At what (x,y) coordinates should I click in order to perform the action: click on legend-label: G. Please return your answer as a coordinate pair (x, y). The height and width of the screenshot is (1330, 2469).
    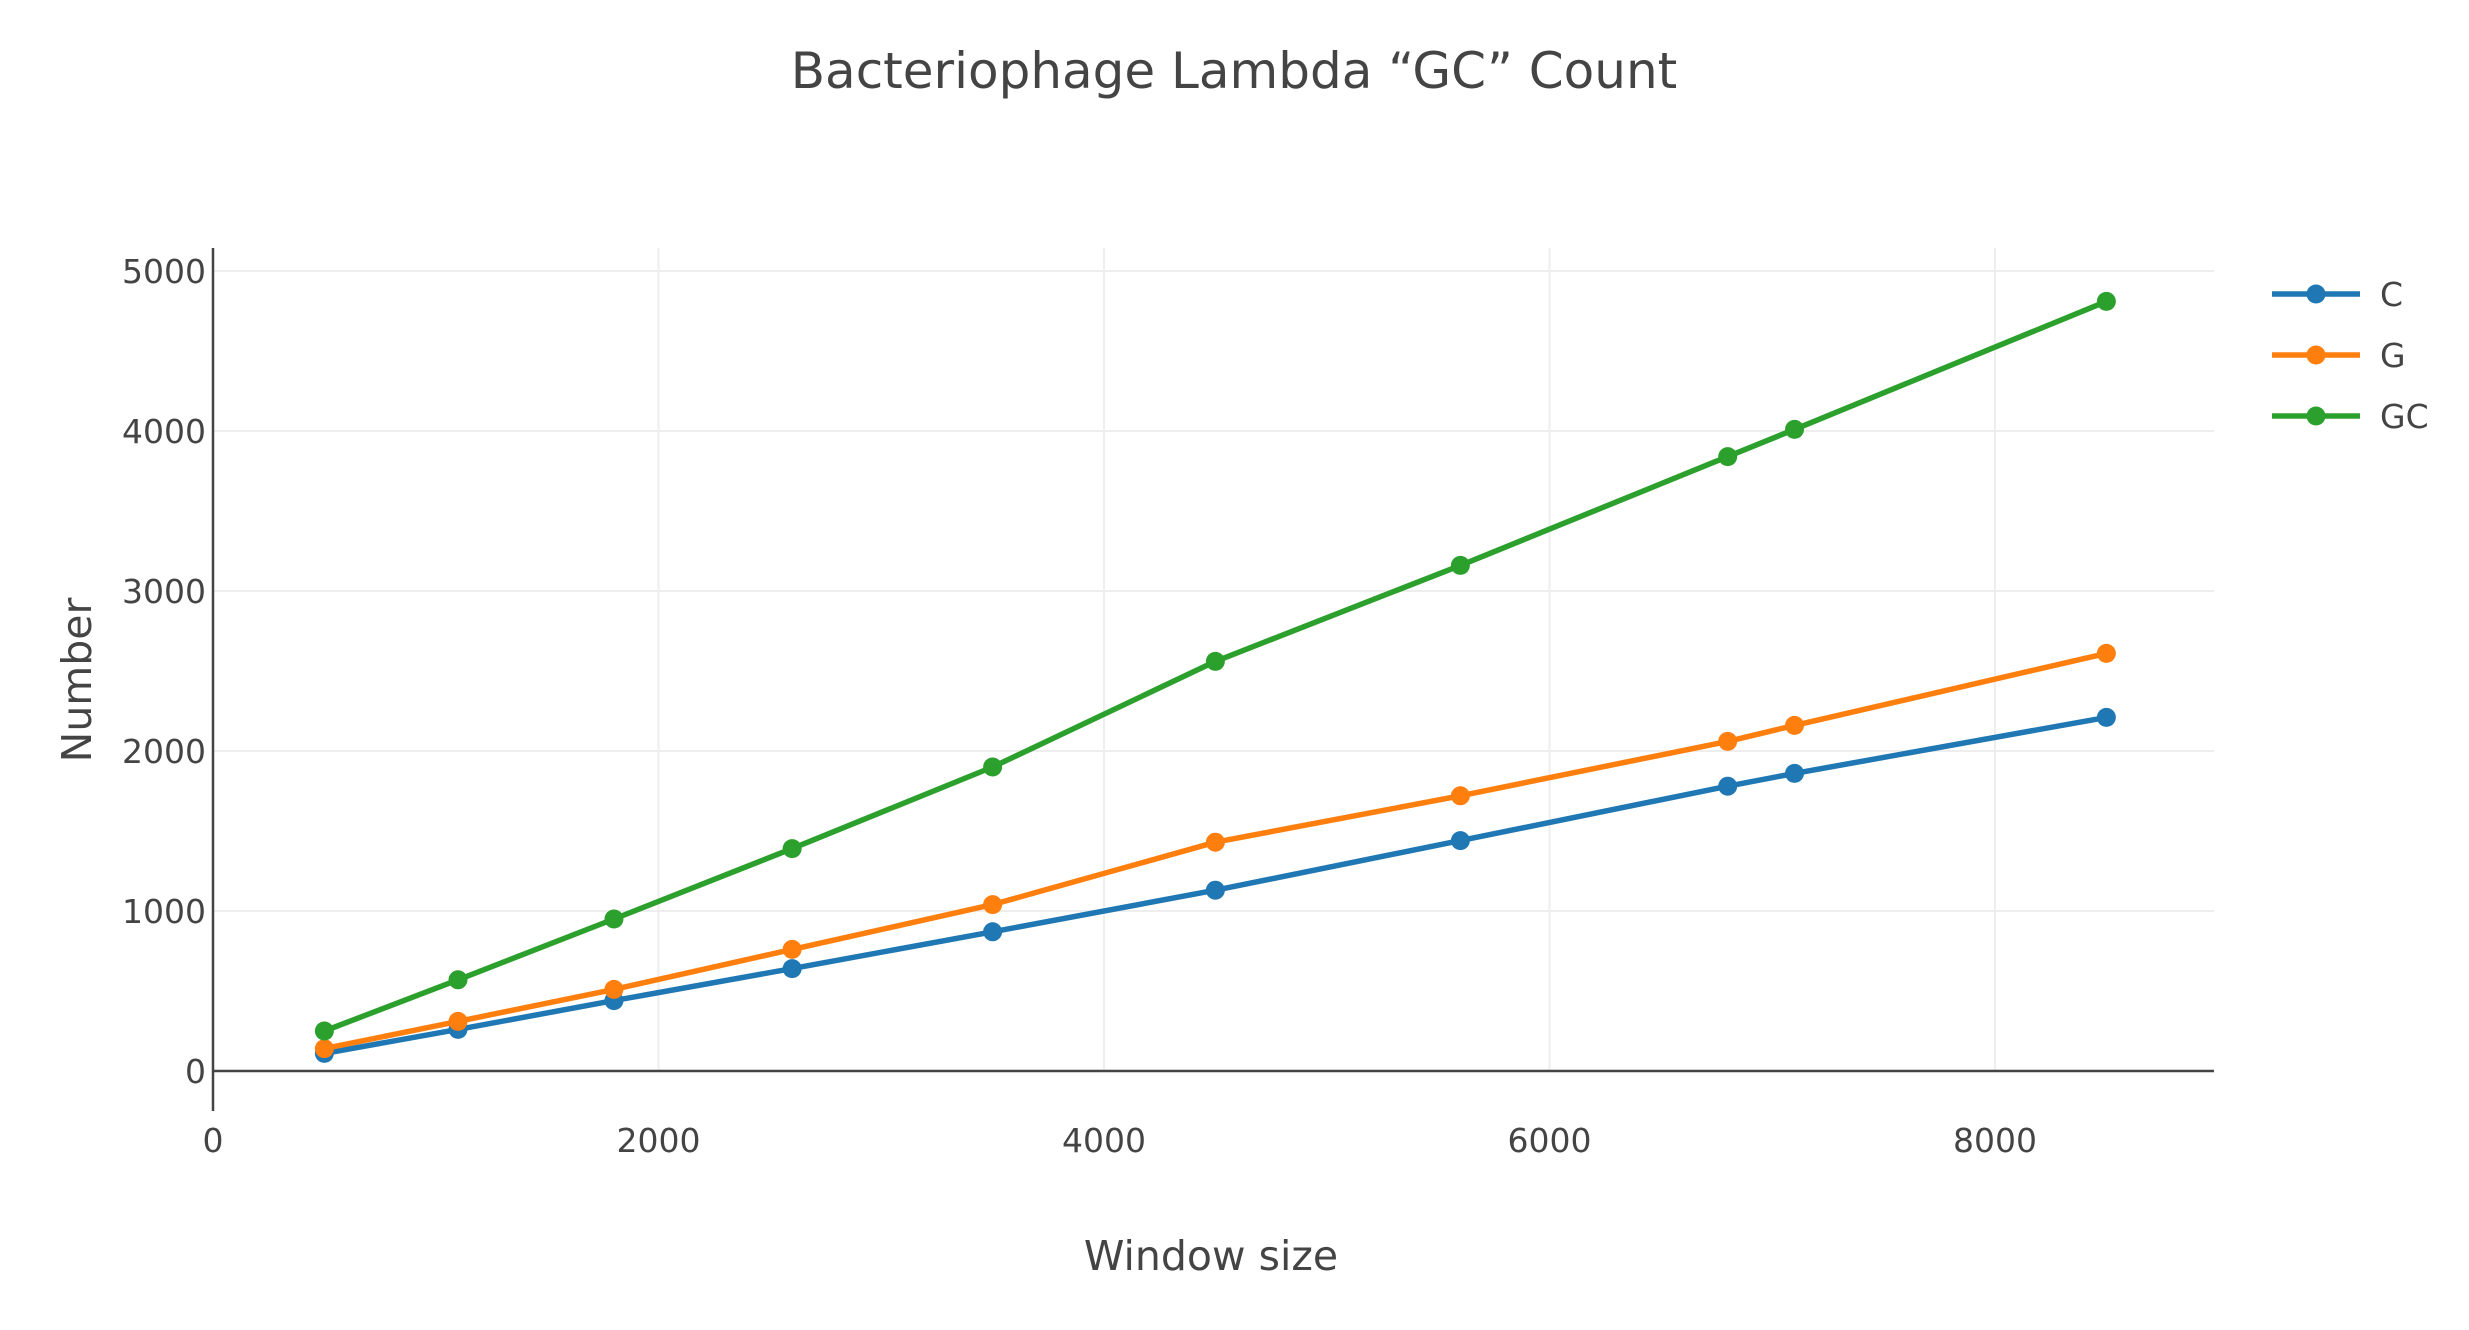
    Looking at the image, I should click on (2393, 355).